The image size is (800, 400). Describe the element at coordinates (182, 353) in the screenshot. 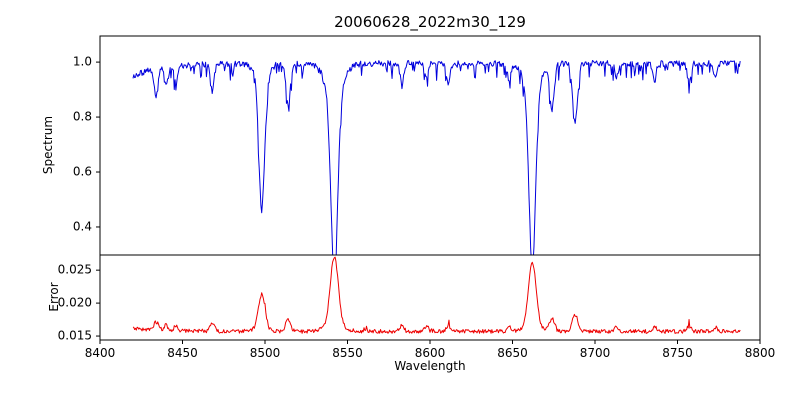

I see `x-tick-label: 8450` at that location.